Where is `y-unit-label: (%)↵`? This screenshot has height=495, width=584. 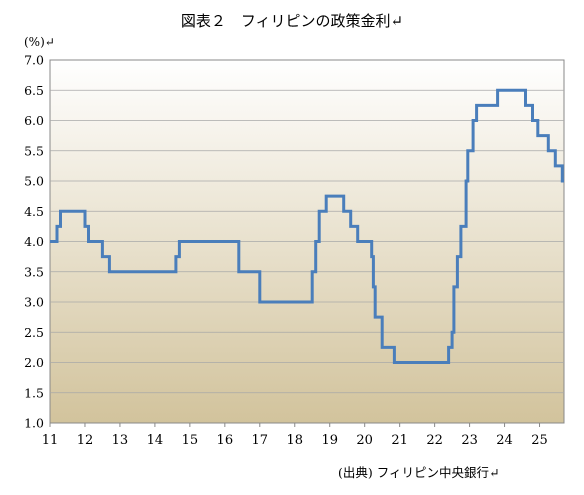
y-unit-label: (%)↵ is located at coordinates (39, 42).